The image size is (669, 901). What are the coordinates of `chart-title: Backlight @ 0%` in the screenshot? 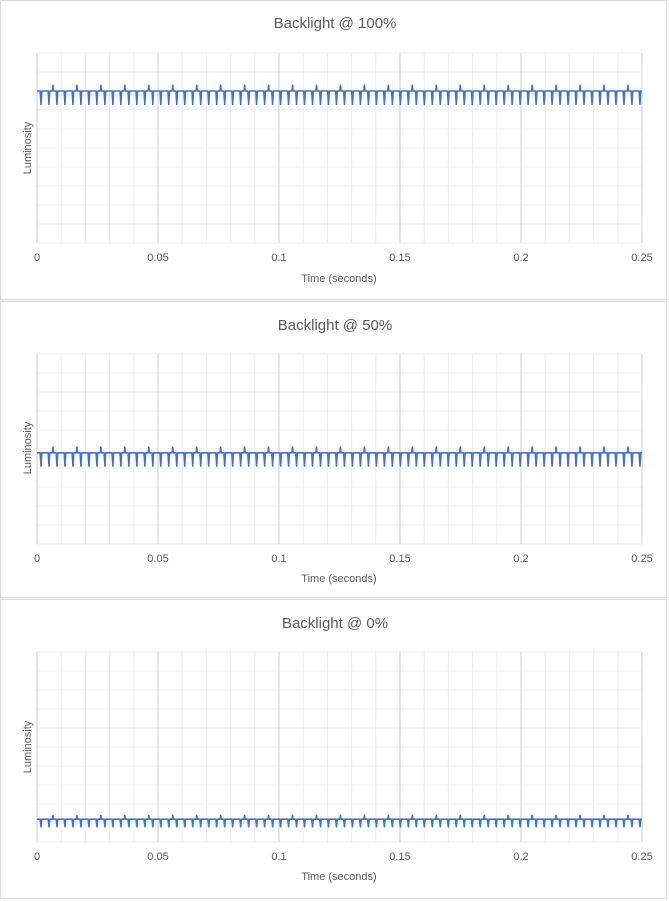 It's located at (335, 623).